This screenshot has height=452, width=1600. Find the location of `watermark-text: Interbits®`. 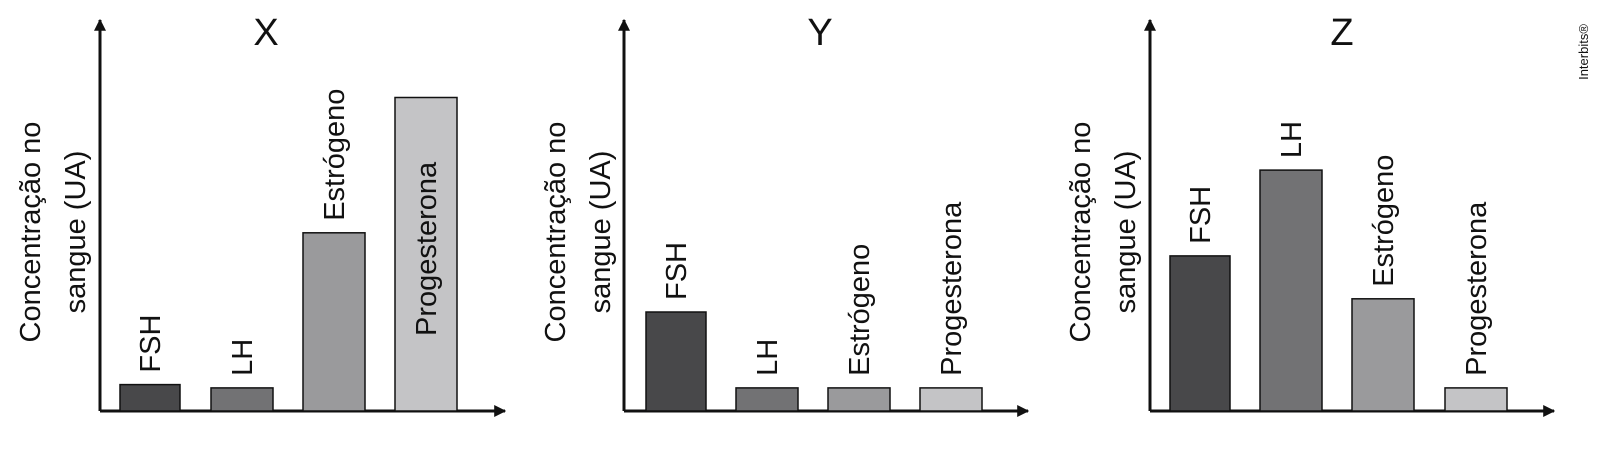

watermark-text: Interbits® is located at coordinates (1583, 52).